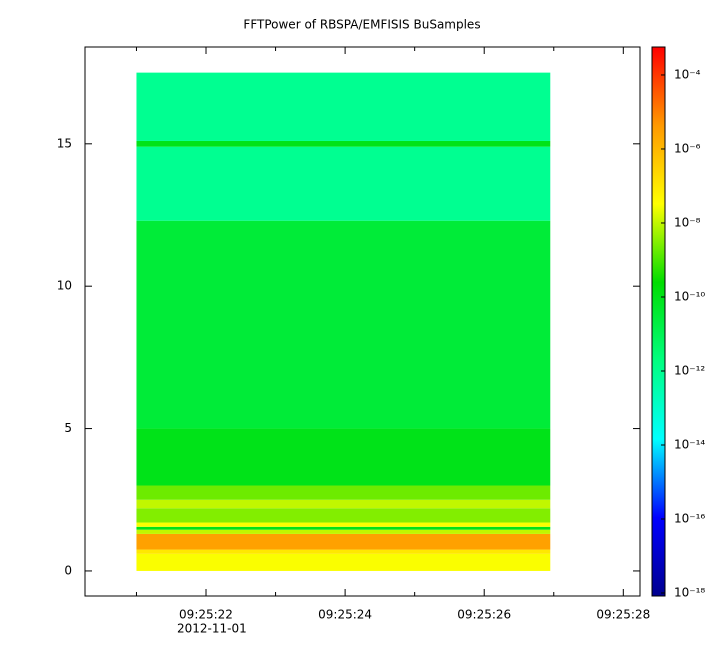  What do you see at coordinates (687, 74) in the screenshot?
I see `colorbar-tick-label: 10⁻⁴` at bounding box center [687, 74].